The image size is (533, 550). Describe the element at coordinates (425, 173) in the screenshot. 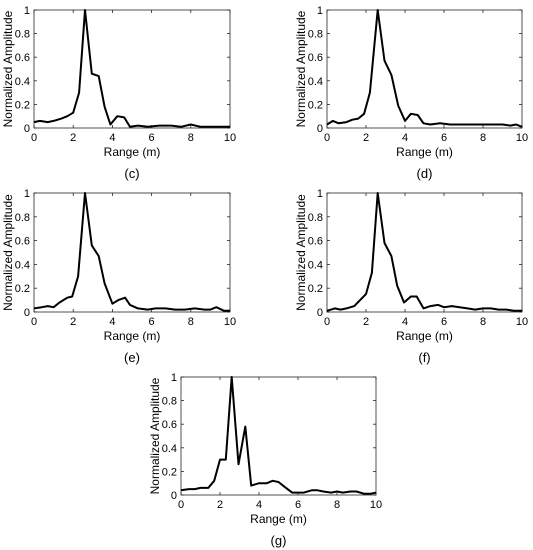

I see `panel-label: (d)` at that location.